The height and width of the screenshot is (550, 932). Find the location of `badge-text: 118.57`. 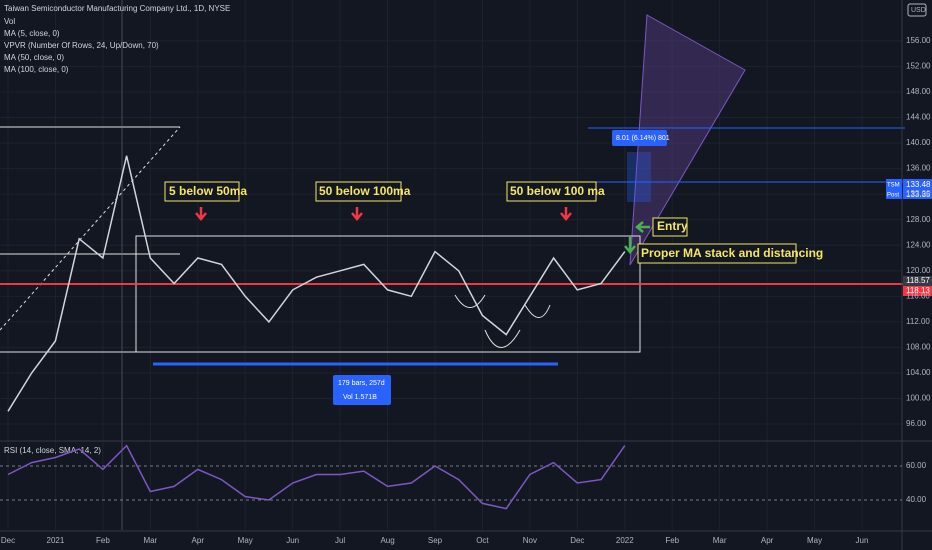

badge-text: 118.57 is located at coordinates (918, 280).